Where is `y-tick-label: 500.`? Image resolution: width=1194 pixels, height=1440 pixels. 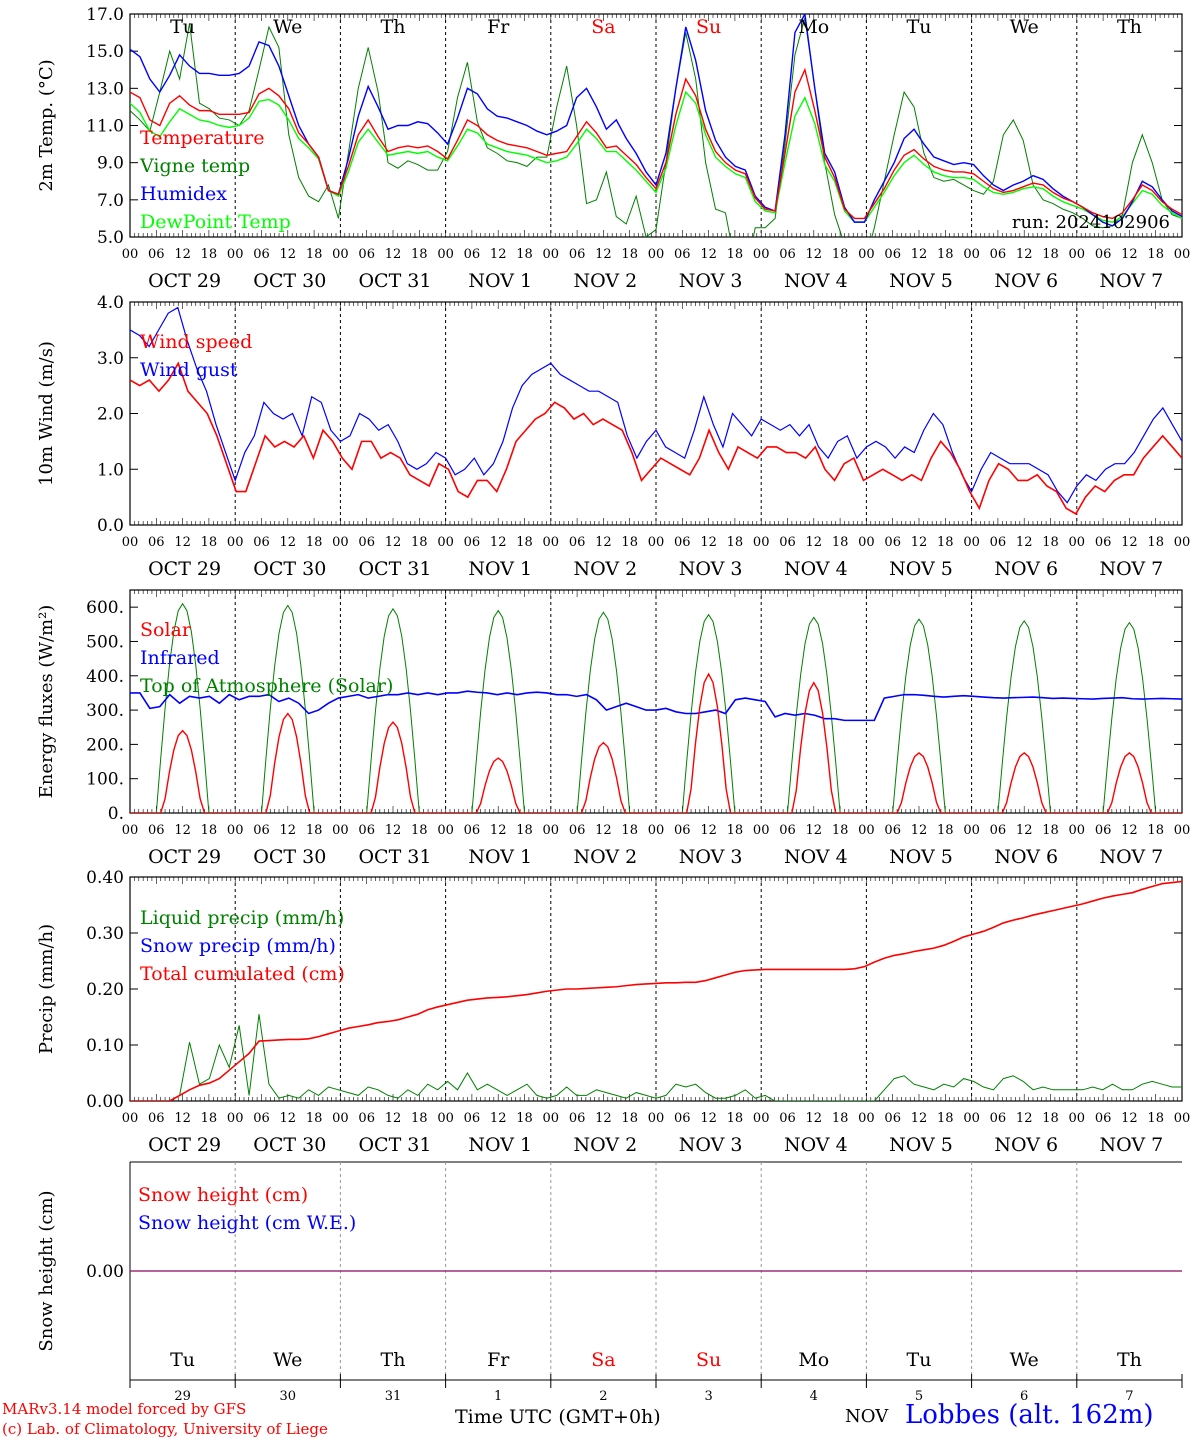 y-tick-label: 500. is located at coordinates (105, 642).